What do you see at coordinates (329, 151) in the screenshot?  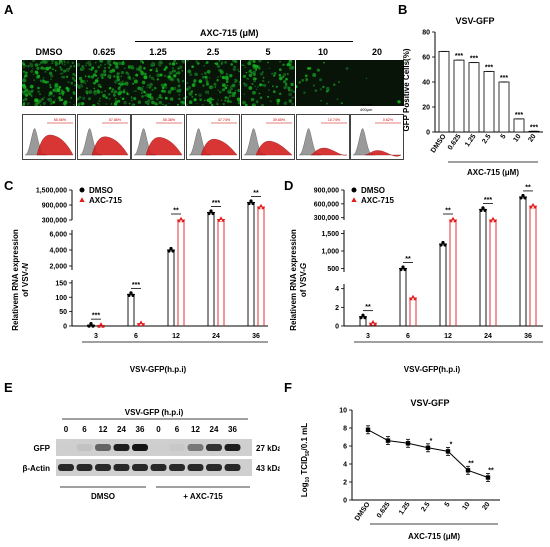 I see `sample-peak` at bounding box center [329, 151].